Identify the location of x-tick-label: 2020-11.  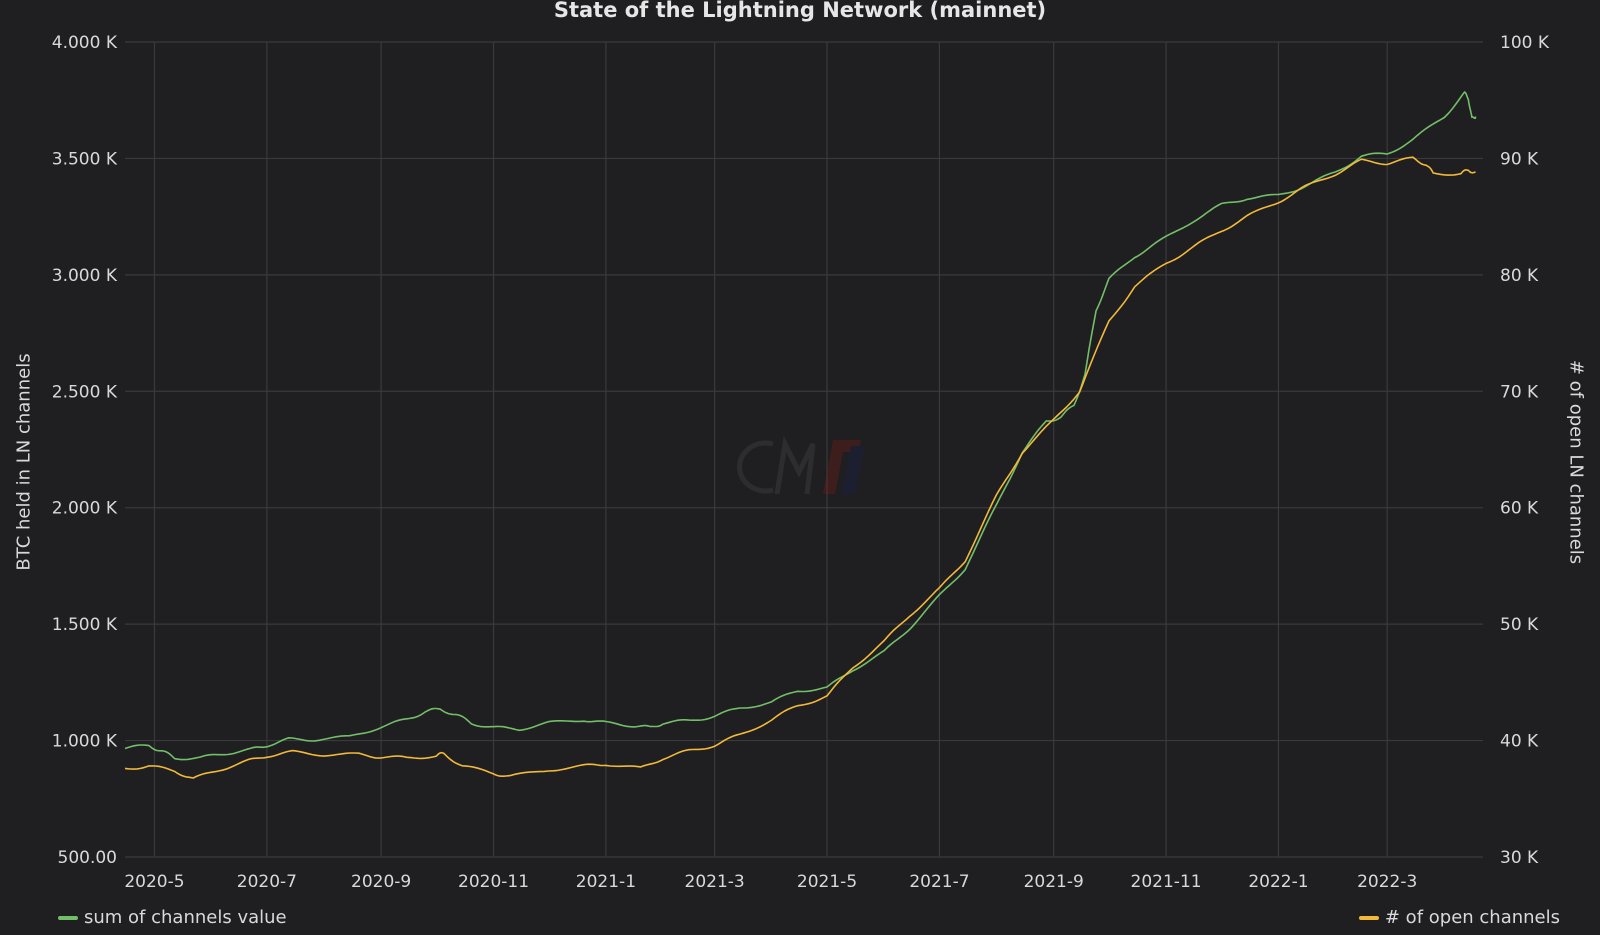
(493, 882).